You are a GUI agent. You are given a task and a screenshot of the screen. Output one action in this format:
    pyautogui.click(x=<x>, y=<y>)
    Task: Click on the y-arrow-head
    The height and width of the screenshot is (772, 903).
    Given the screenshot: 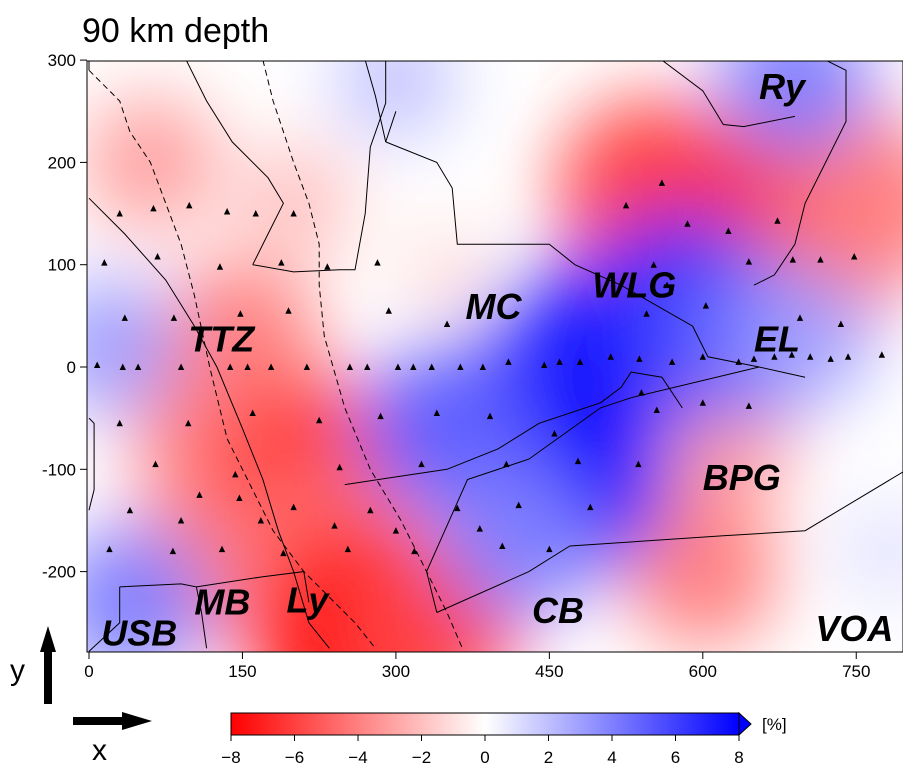 What is the action you would take?
    pyautogui.click(x=48, y=639)
    